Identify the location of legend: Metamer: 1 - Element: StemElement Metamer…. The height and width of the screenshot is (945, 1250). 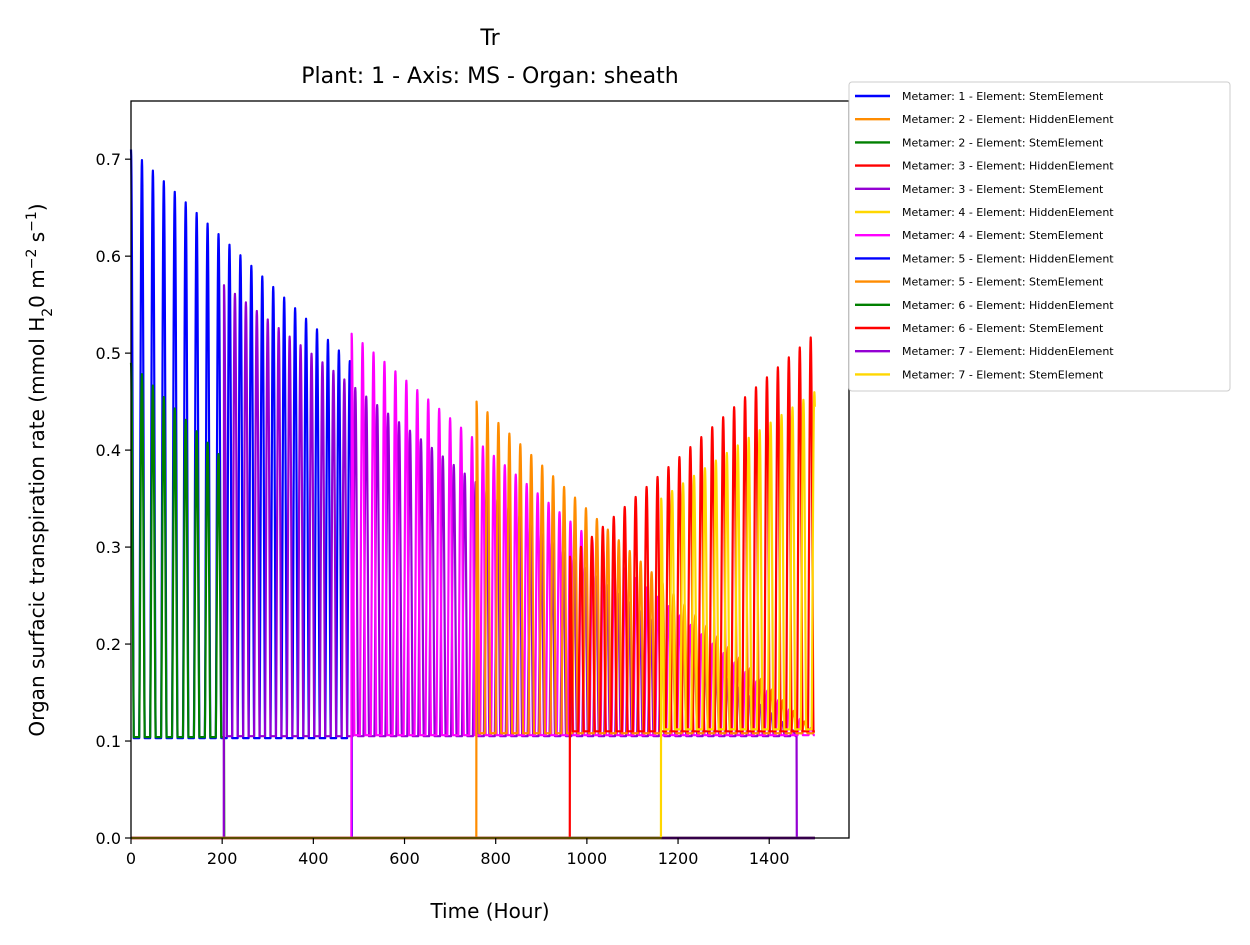
(1039, 236).